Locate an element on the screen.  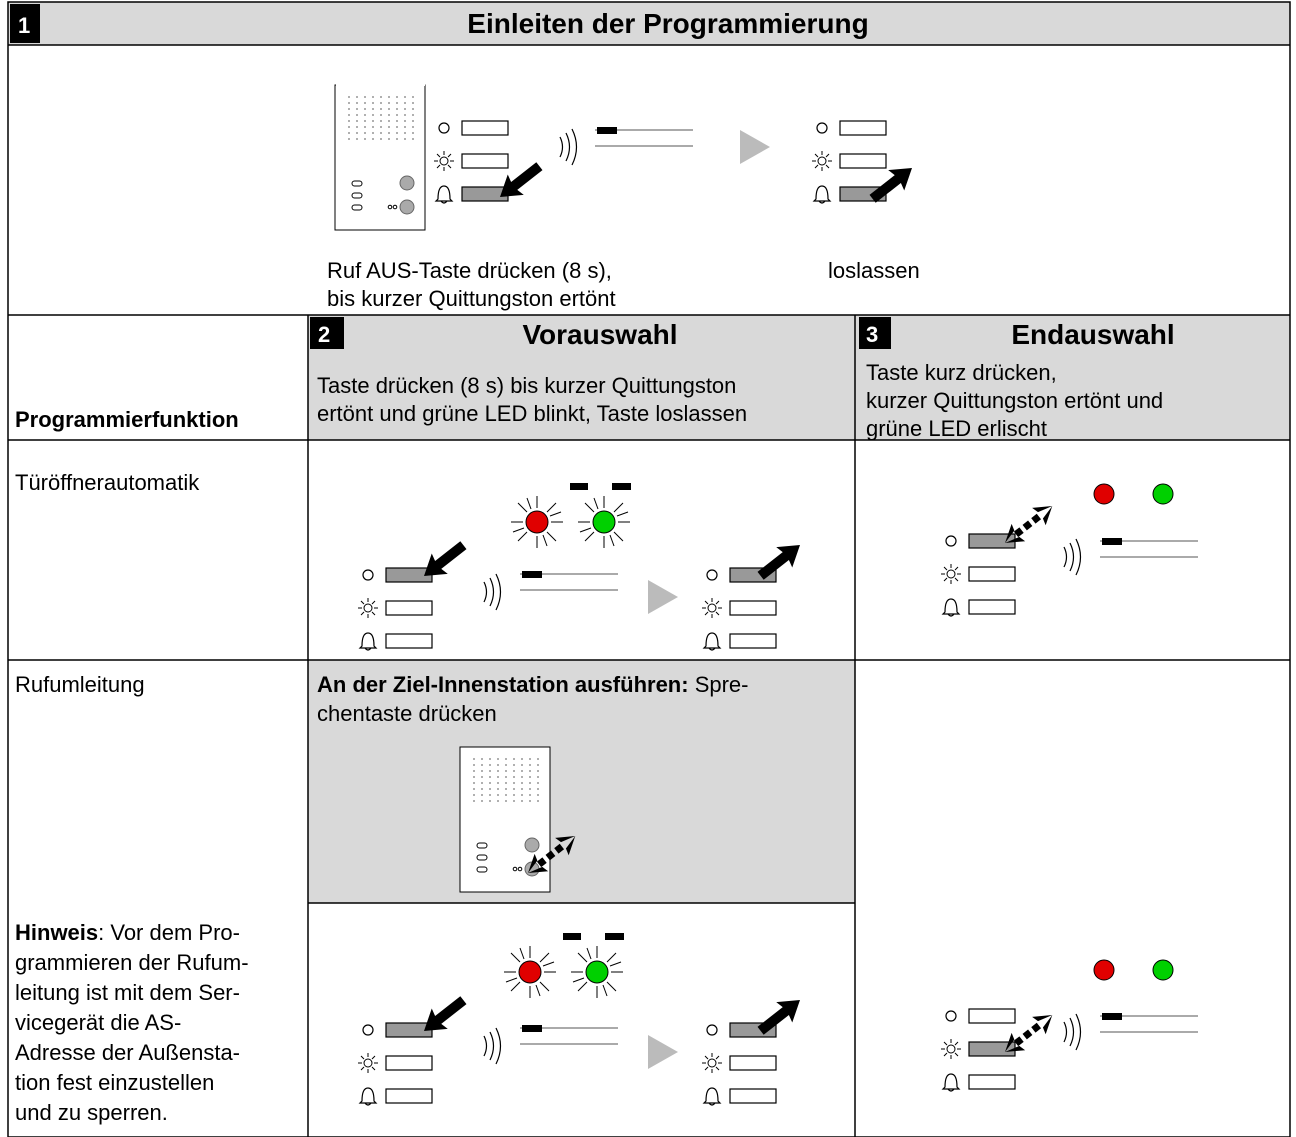
caption: loslassen is located at coordinates (874, 270).